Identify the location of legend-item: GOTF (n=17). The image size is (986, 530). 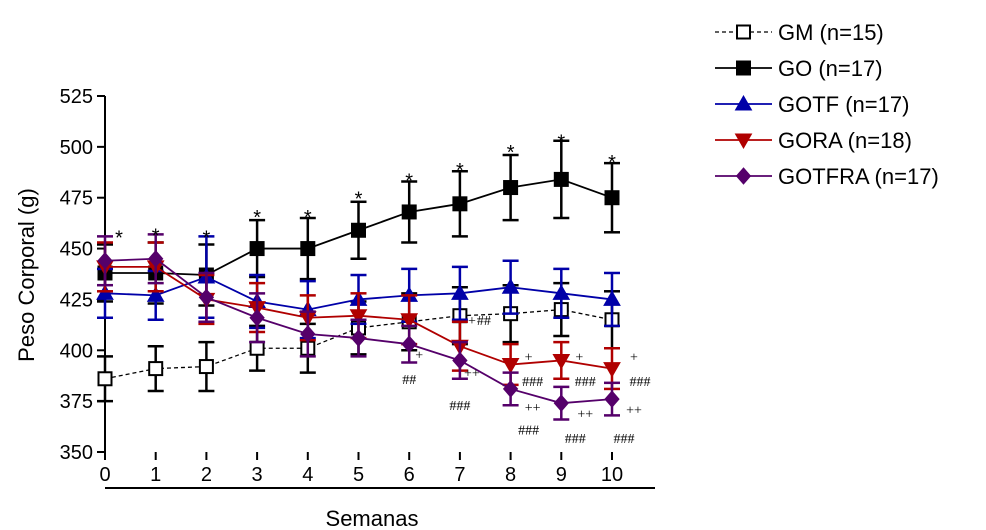
(812, 104).